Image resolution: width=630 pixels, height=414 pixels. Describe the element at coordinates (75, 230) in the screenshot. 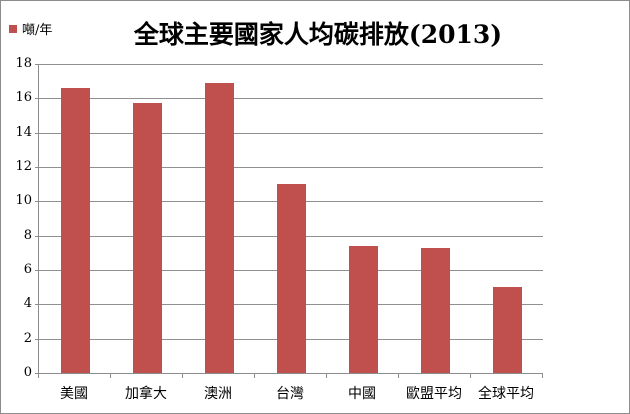

I see `bar-美國` at that location.